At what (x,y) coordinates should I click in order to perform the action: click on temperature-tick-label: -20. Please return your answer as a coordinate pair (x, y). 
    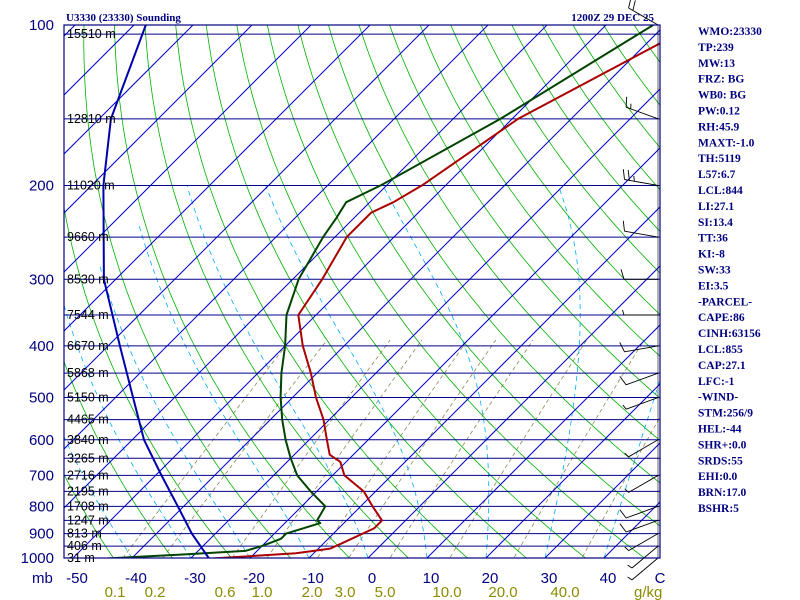
    Looking at the image, I should click on (254, 578).